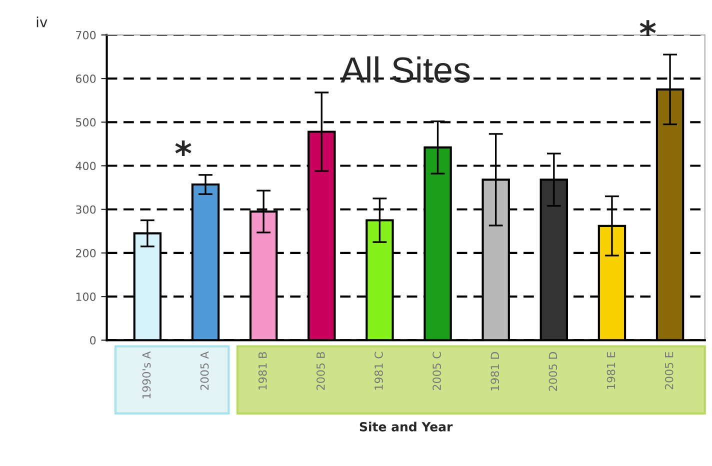 The width and height of the screenshot is (712, 466). What do you see at coordinates (86, 296) in the screenshot?
I see `y-tick-label: 100` at bounding box center [86, 296].